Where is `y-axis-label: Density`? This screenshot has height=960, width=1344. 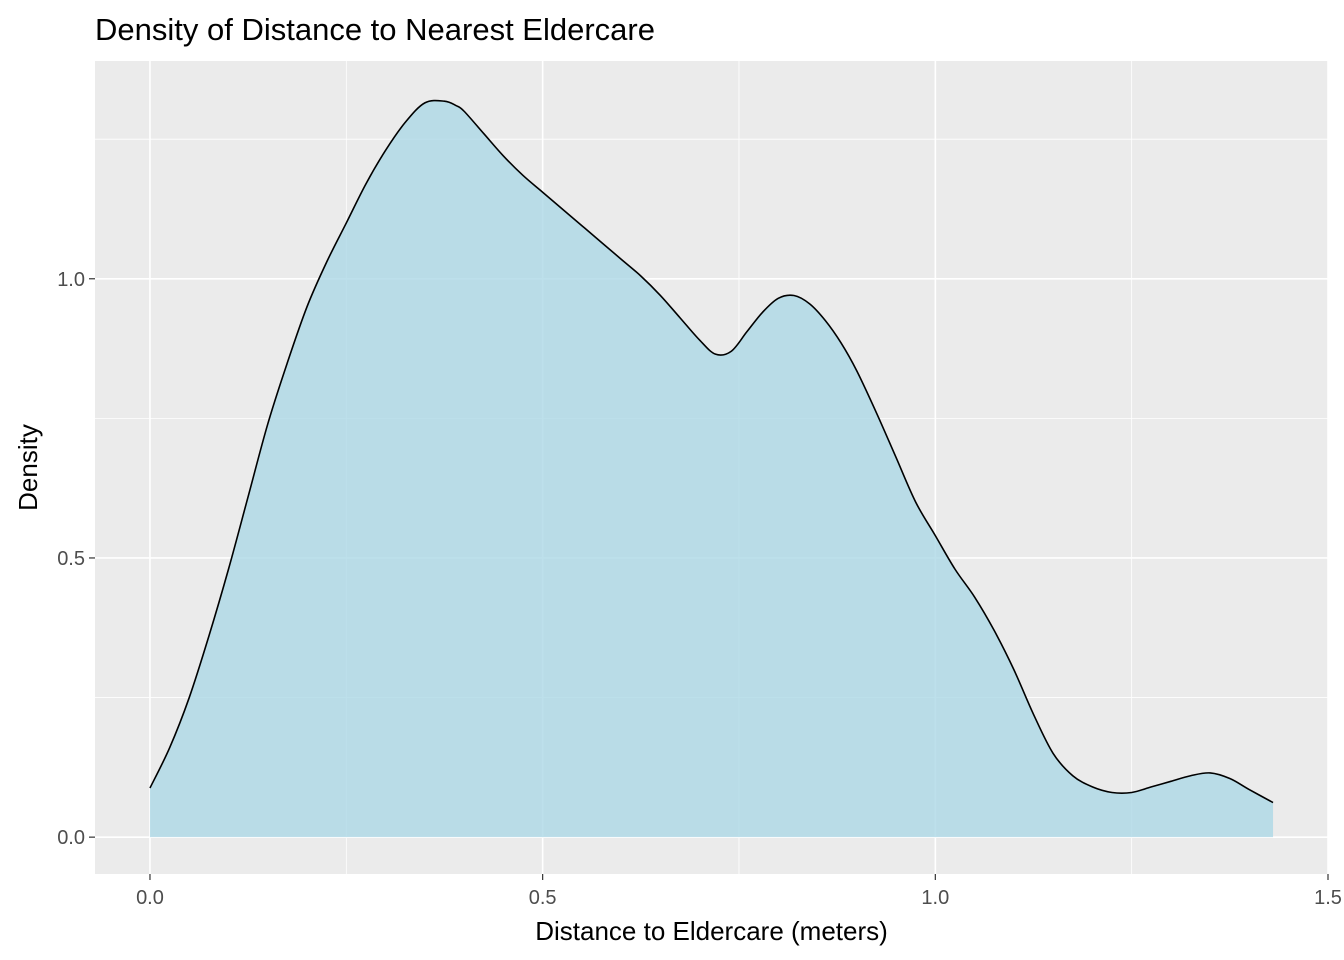
y-axis-label: Density is located at coordinates (28, 467).